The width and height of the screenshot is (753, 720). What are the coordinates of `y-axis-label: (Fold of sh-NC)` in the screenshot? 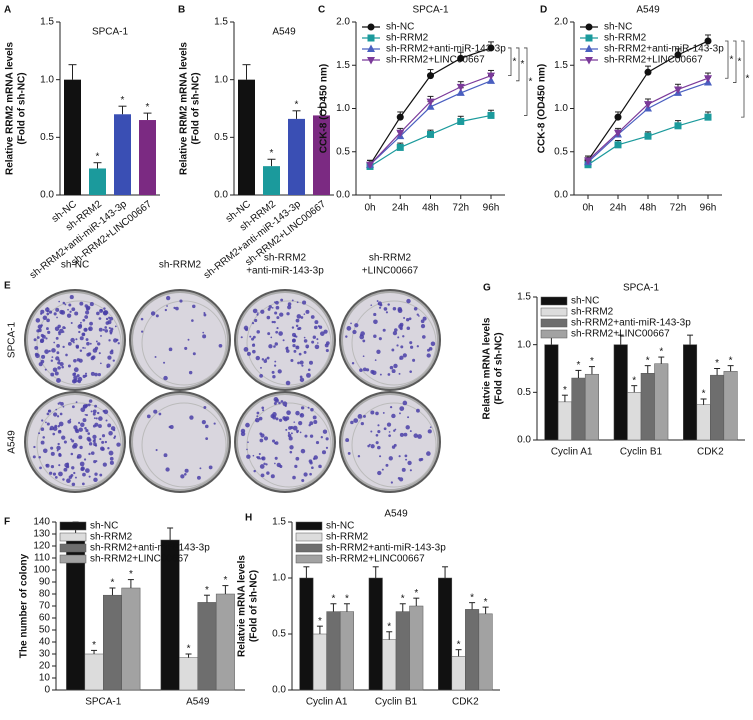 It's located at (254, 606).